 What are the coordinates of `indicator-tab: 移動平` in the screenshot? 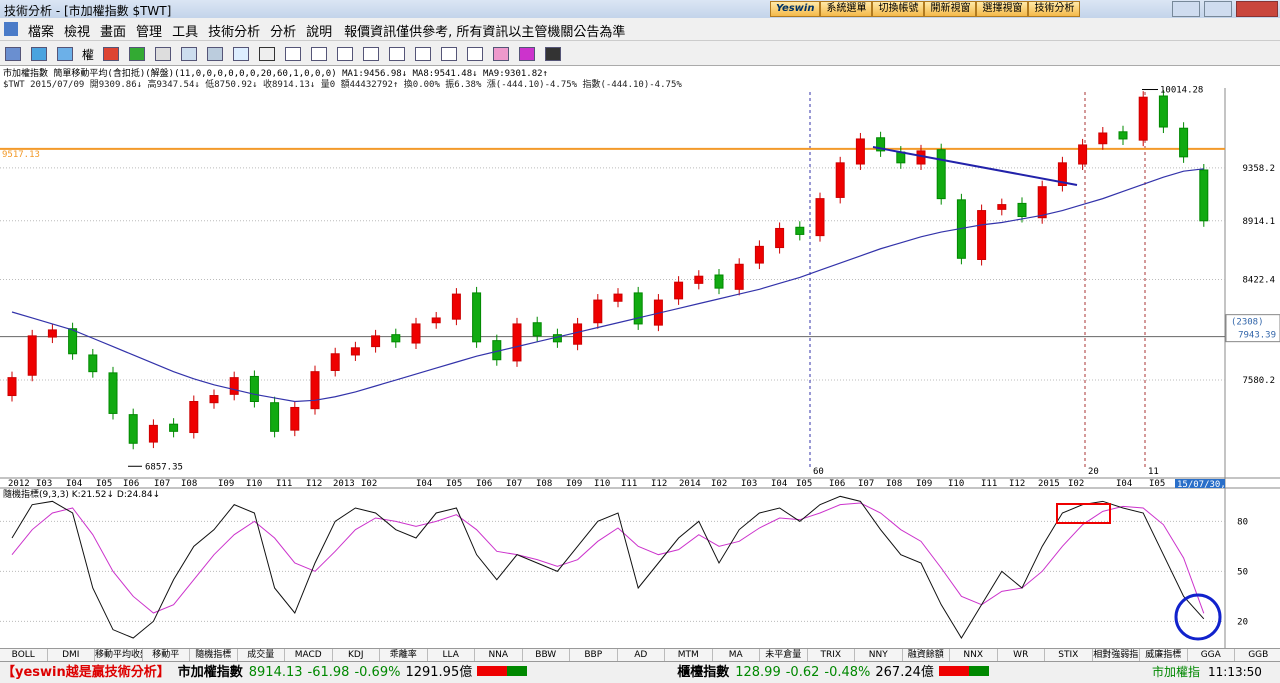 It's located at (166, 655).